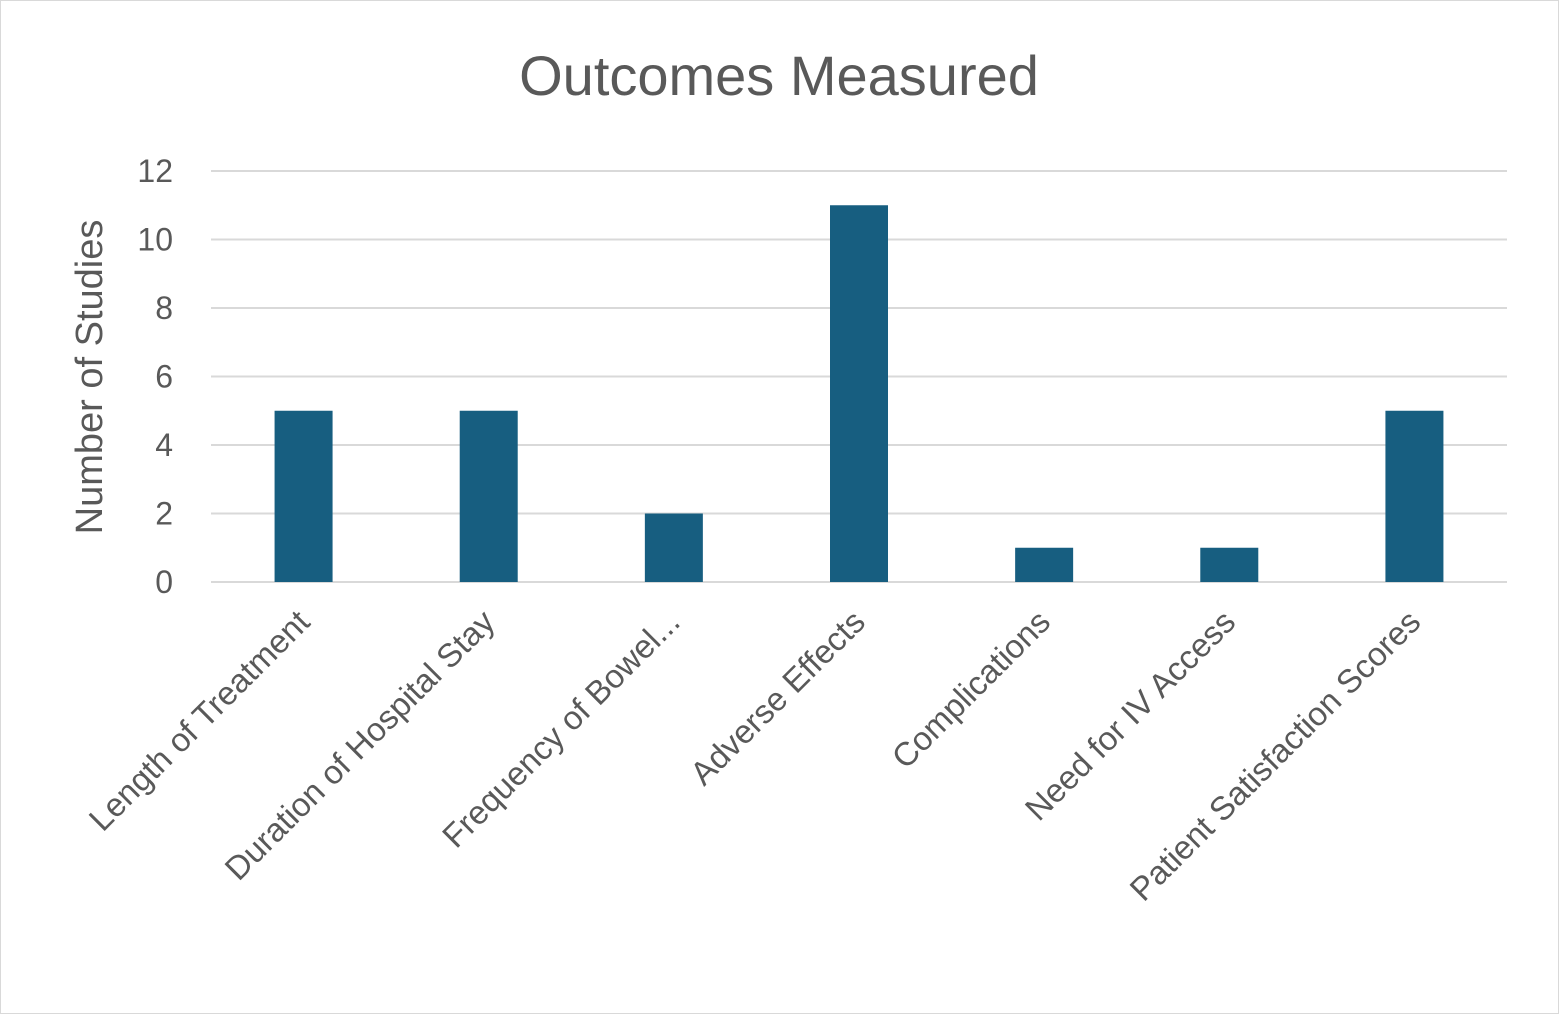 The height and width of the screenshot is (1014, 1559). Describe the element at coordinates (164, 308) in the screenshot. I see `y-tick-label: 8` at that location.